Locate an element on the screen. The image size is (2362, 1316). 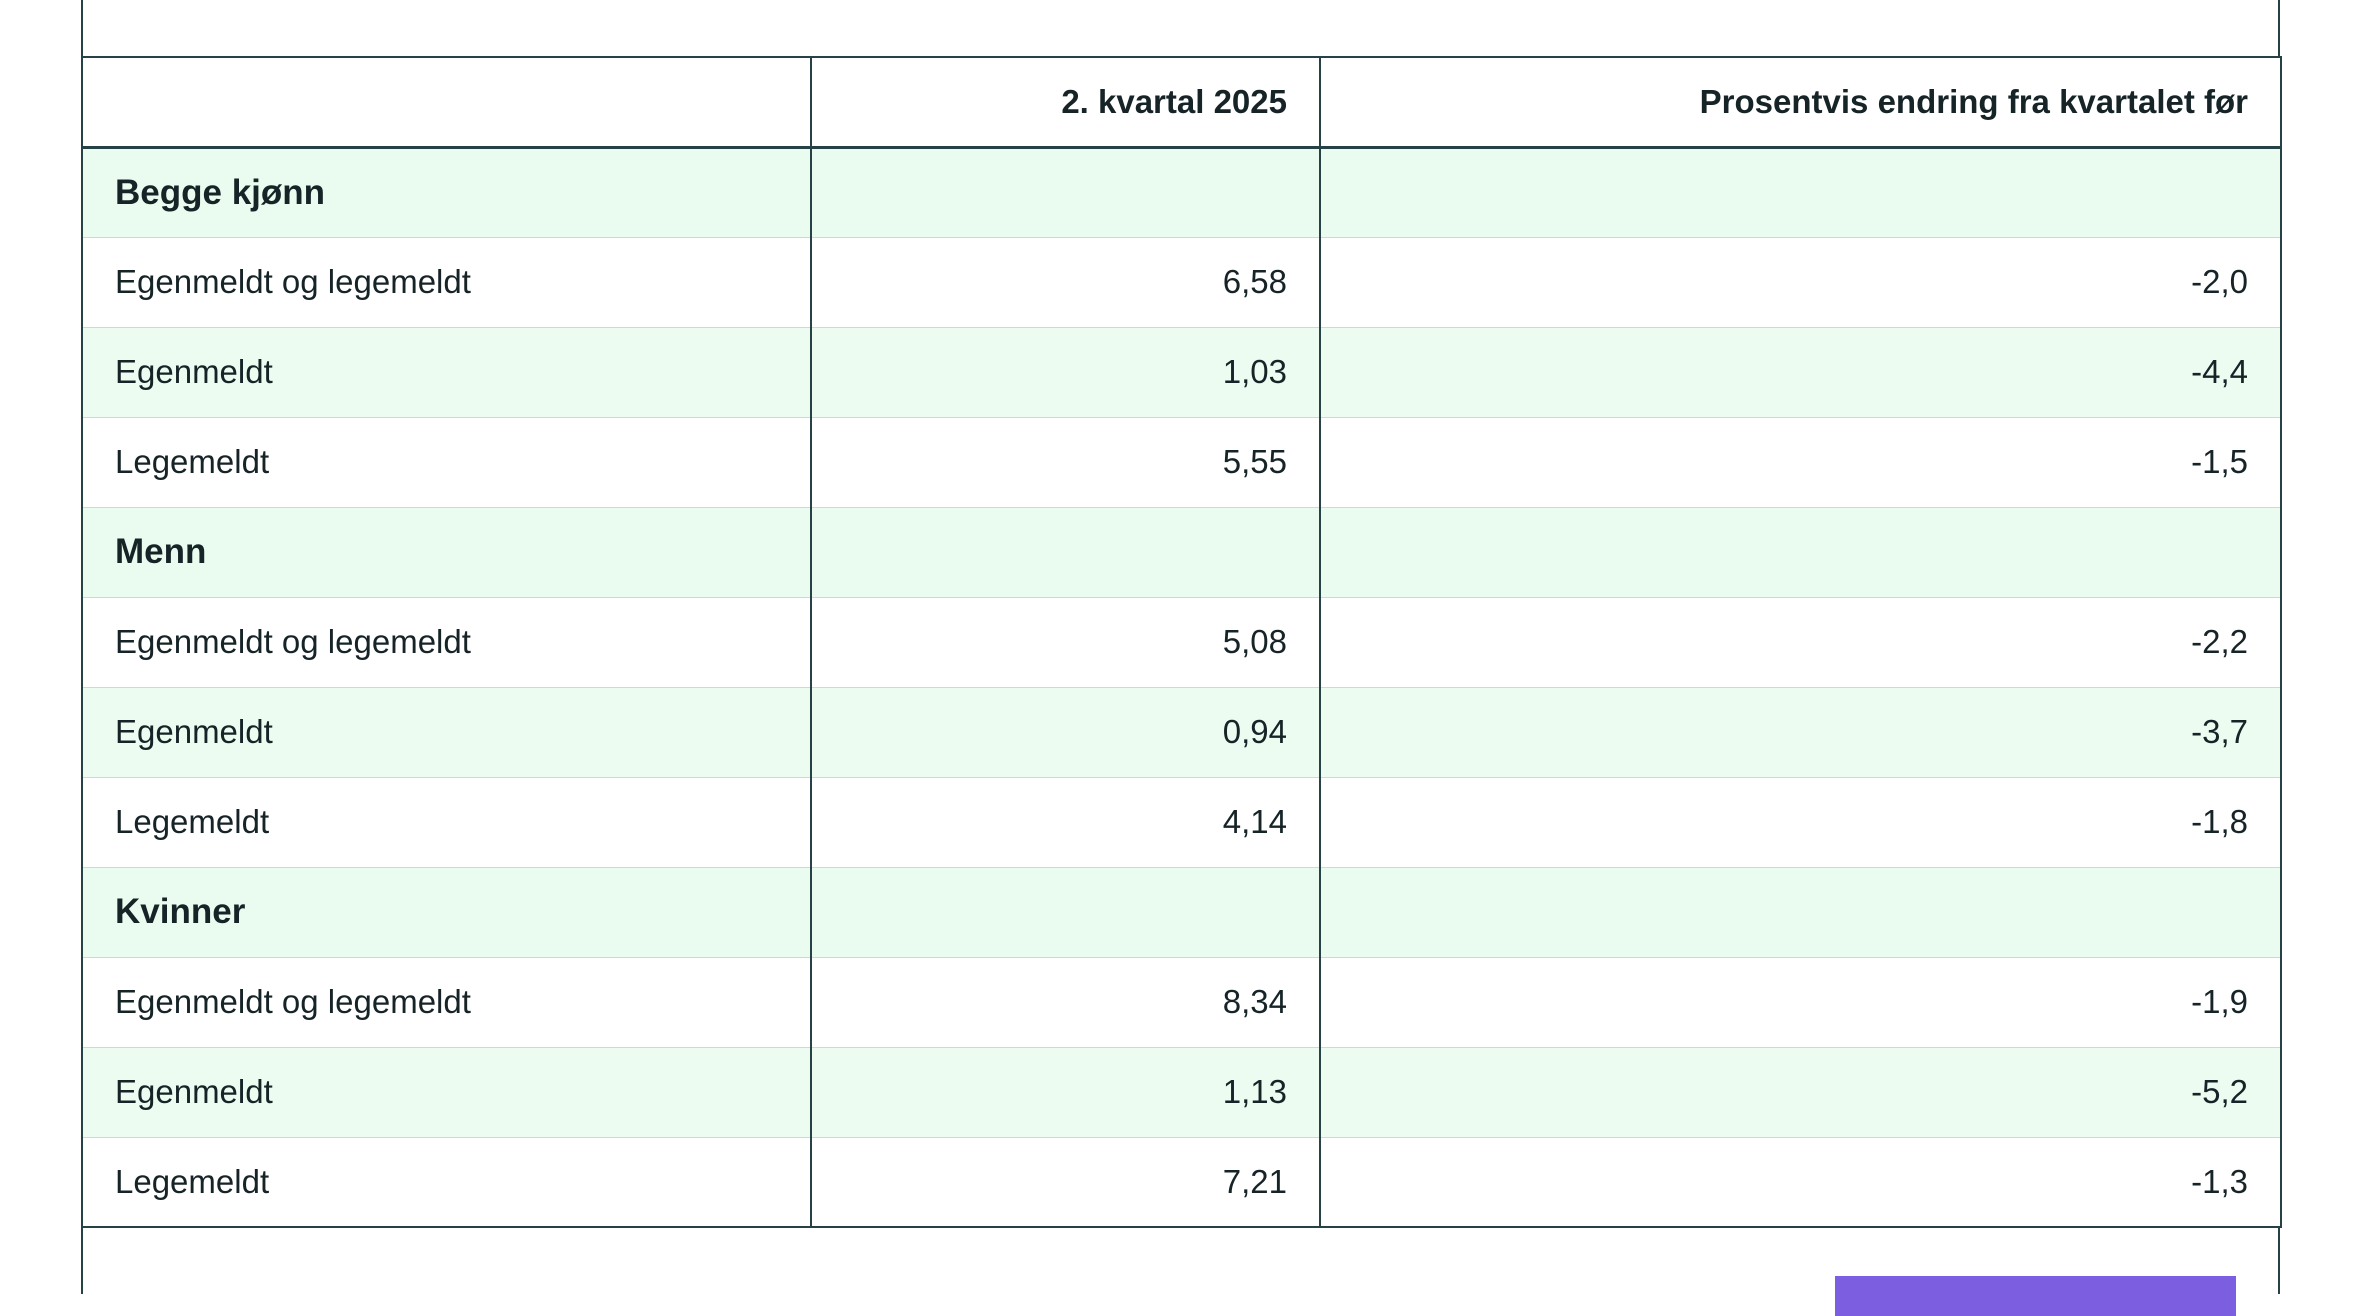
table-row: Legemeldt 4,14 -1,8 is located at coordinates (1181, 822).